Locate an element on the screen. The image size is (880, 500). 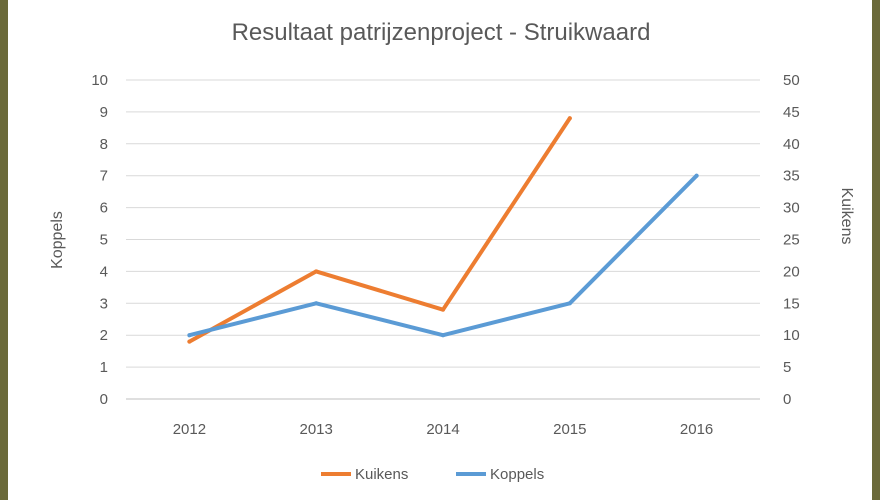
x-tick-label: 2016 is located at coordinates (696, 429).